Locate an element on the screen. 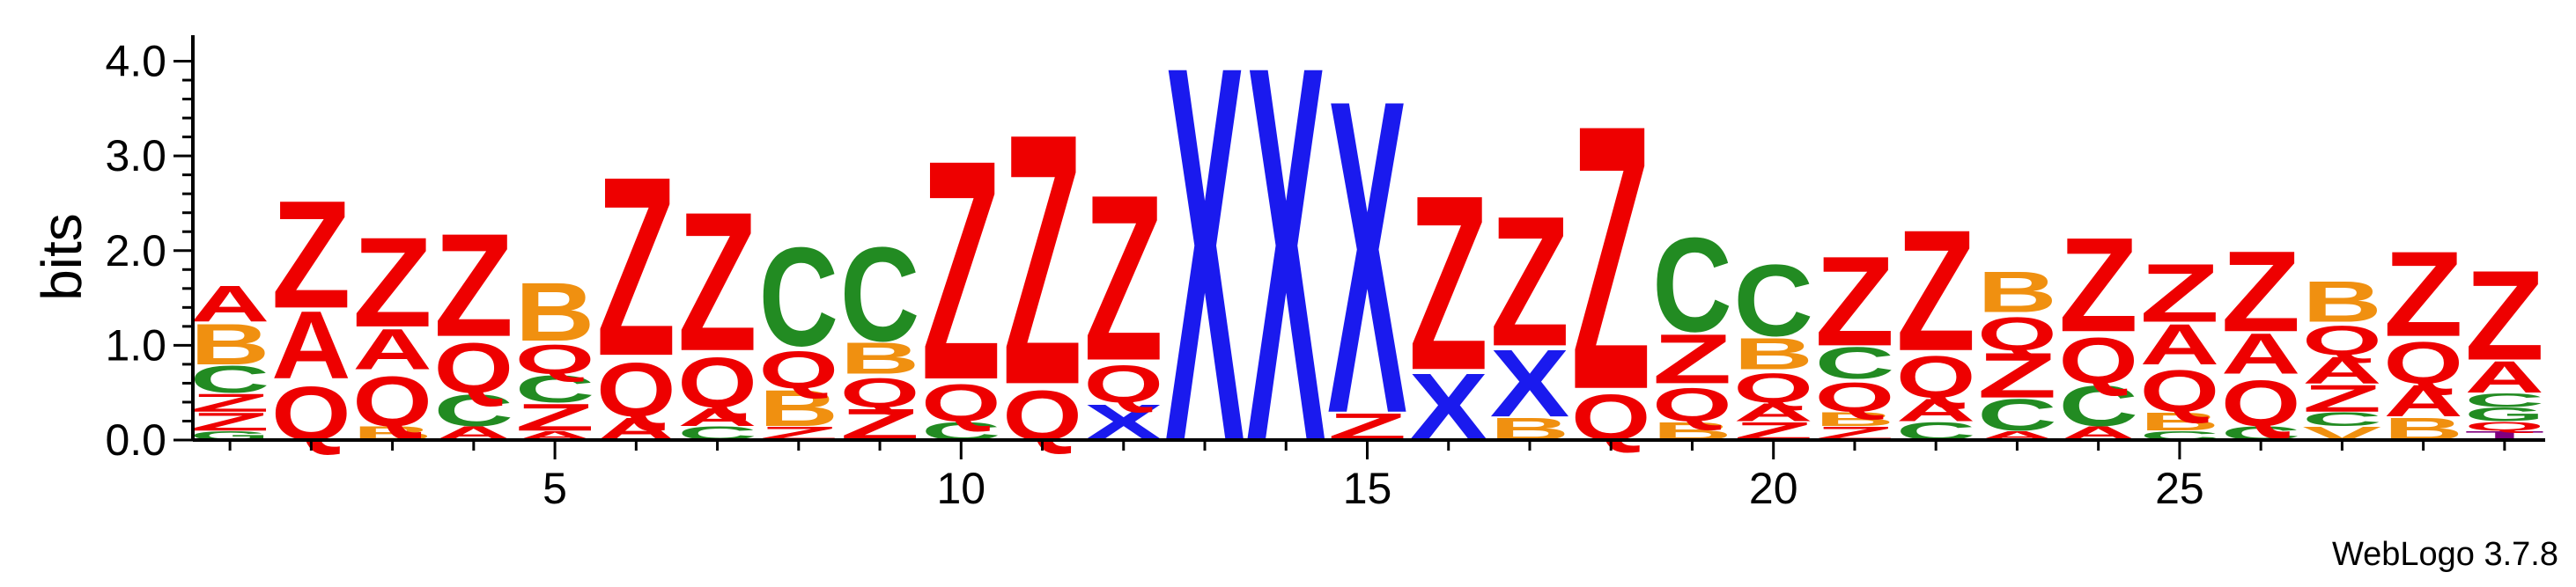 The image size is (2576, 587). y-tick-label: 4.0 is located at coordinates (135, 61).